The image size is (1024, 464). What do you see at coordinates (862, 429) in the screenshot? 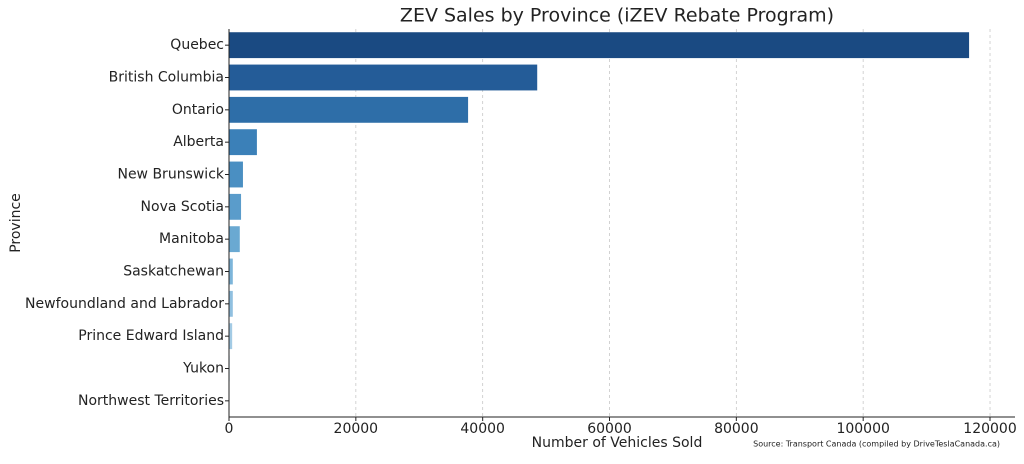
I see `x-tick-label: 100000` at bounding box center [862, 429].